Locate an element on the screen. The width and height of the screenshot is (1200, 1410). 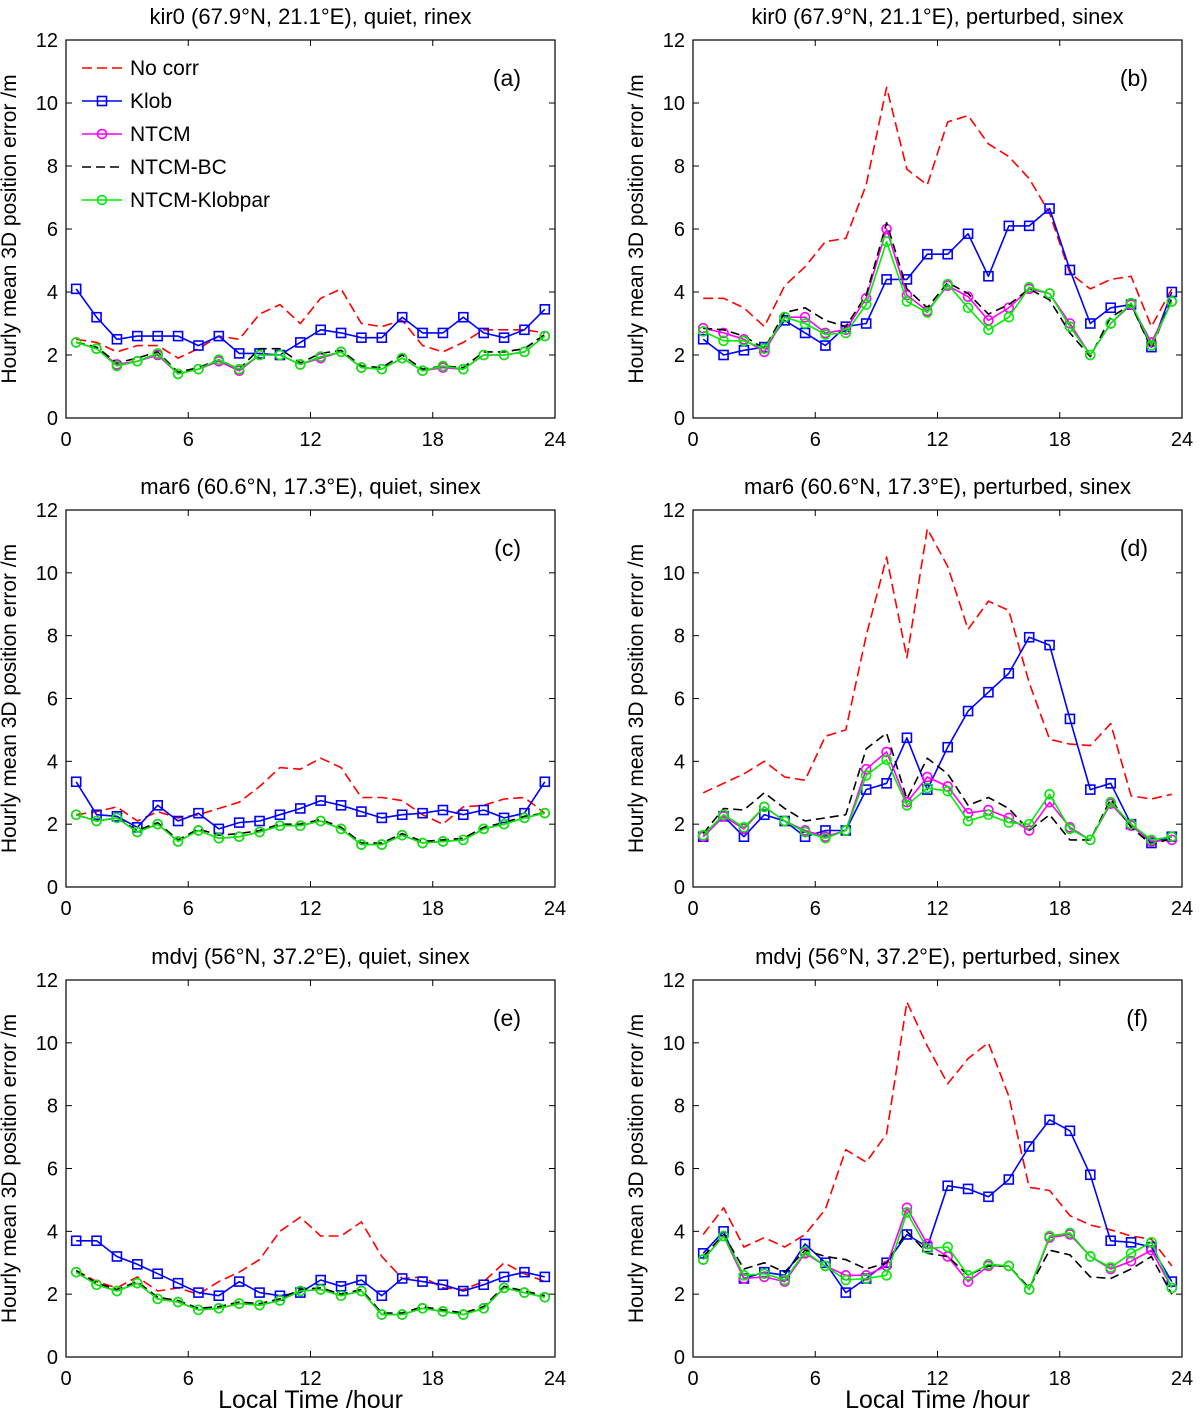
x-tick-label: 6 is located at coordinates (815, 909).